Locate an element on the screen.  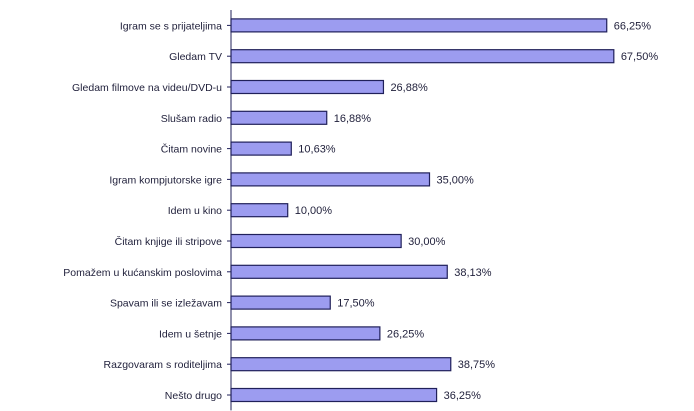
category-label: Gledam filmove na videu/DVD-u is located at coordinates (147, 88).